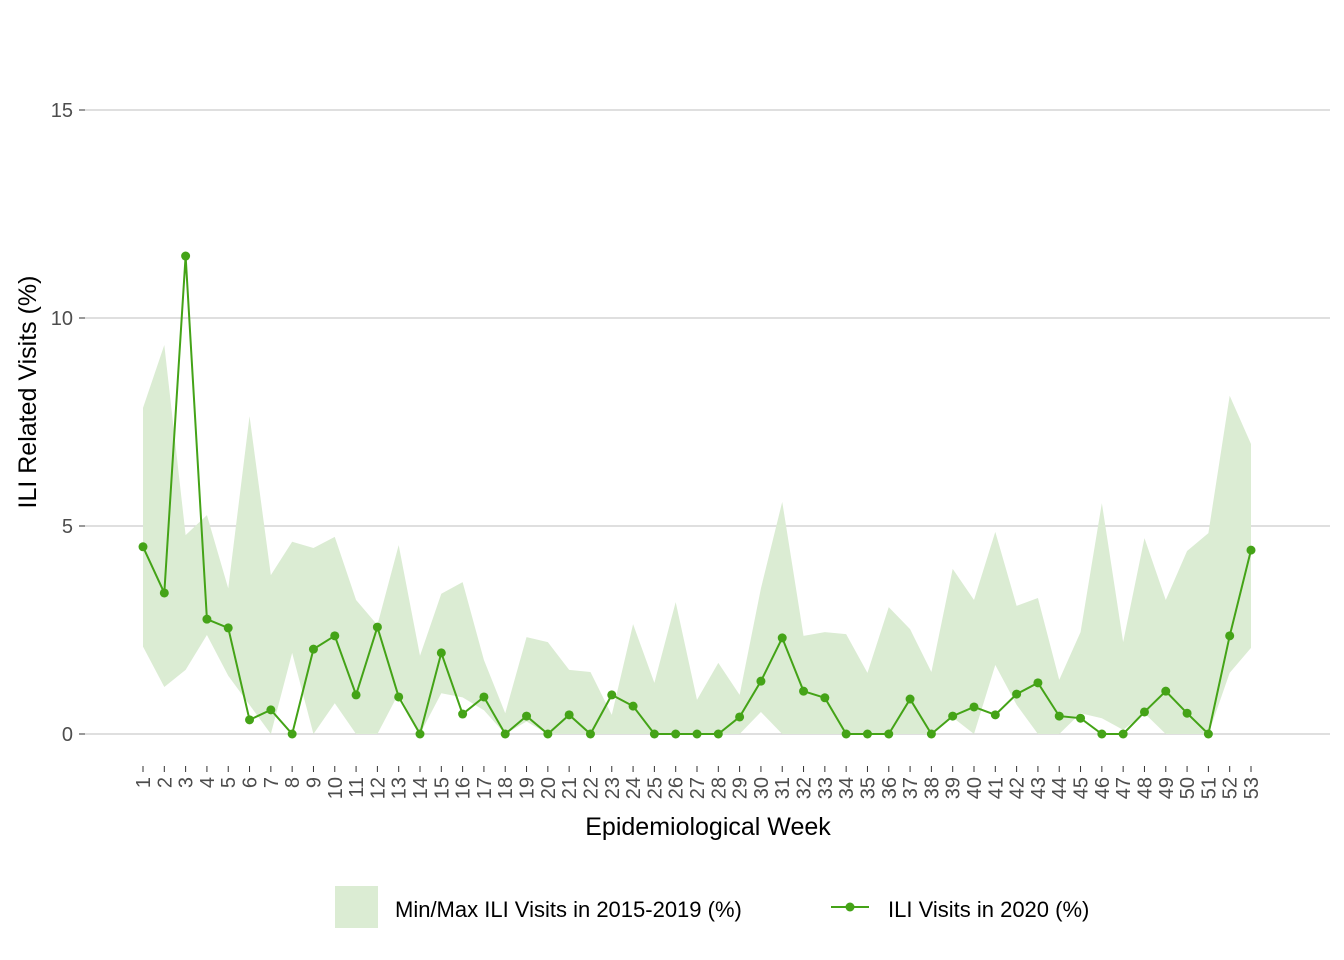 This screenshot has width=1344, height=960. What do you see at coordinates (336, 788) in the screenshot?
I see `x-tick-label: 10` at bounding box center [336, 788].